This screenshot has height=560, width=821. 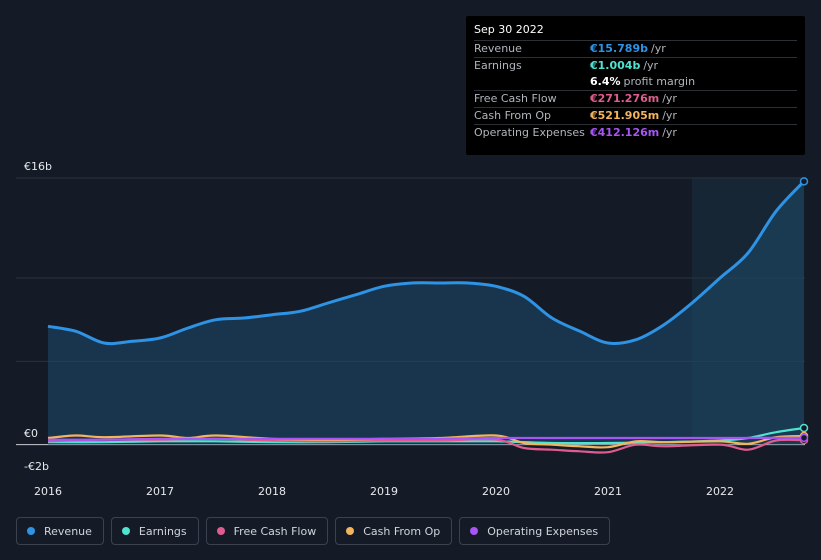 I want to click on operating-expenses-line, so click(x=425, y=438).